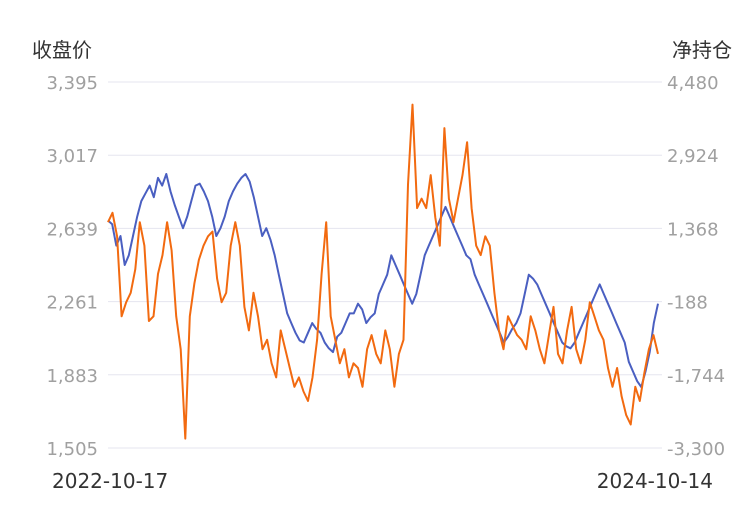 This screenshot has width=750, height=510. Describe the element at coordinates (693, 156) in the screenshot. I see `y-right-tick-label: 2,924` at that location.